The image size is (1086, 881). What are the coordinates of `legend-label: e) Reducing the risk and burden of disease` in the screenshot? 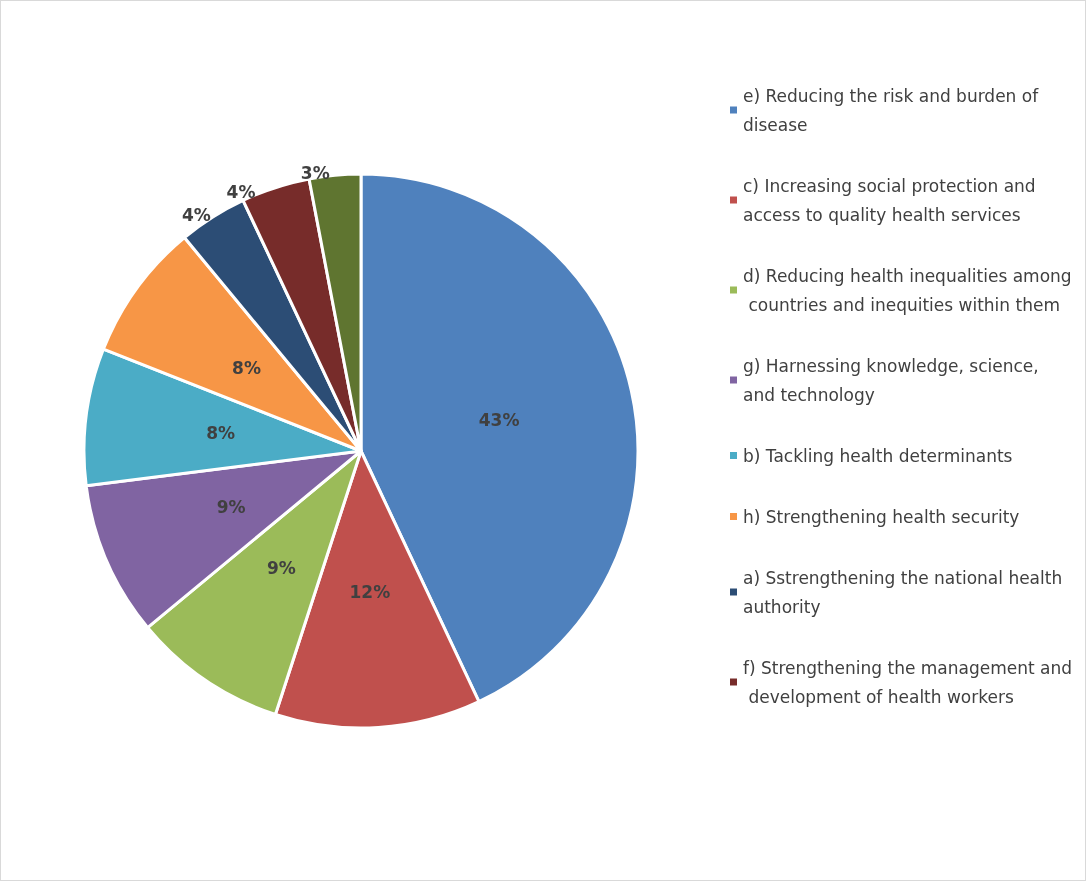 It's located at (893, 110).